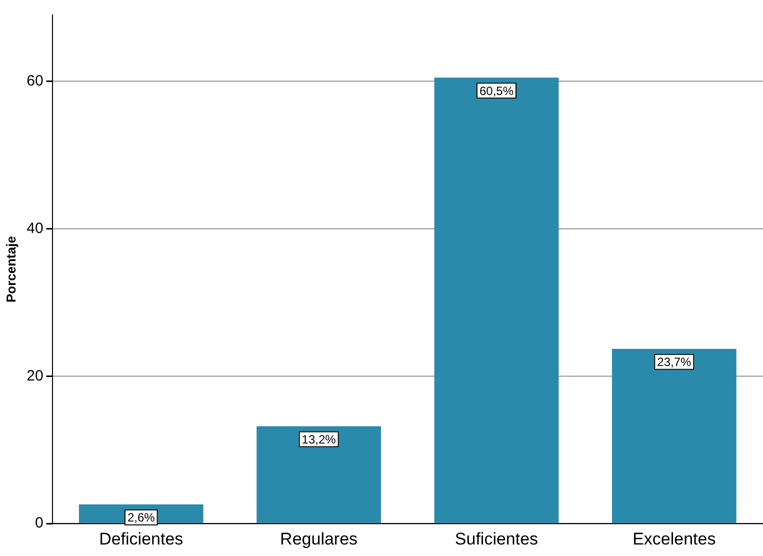 The width and height of the screenshot is (763, 556). Describe the element at coordinates (35, 375) in the screenshot. I see `y-tick-label: 20` at that location.